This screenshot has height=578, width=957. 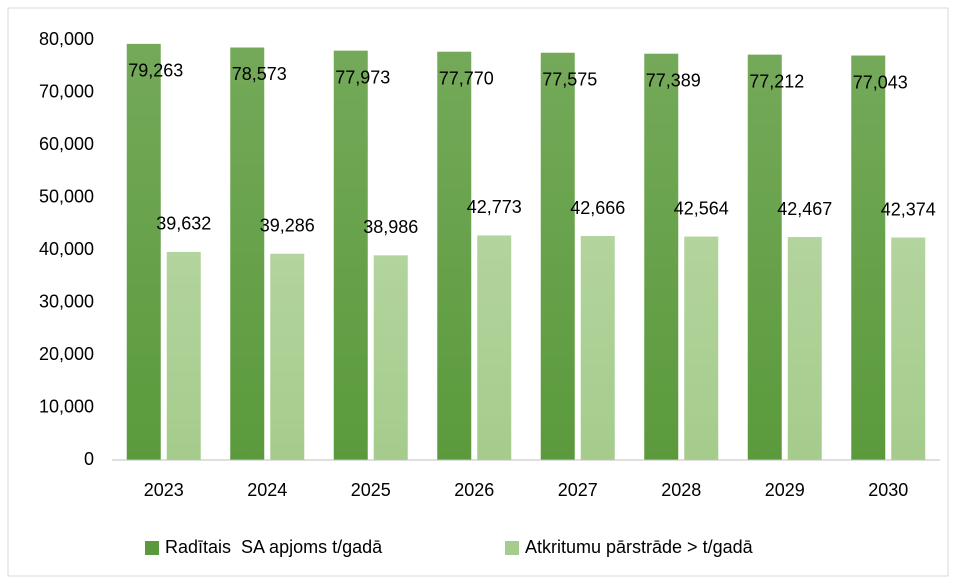 What do you see at coordinates (908, 209) in the screenshot?
I see `data-label: 42,374` at bounding box center [908, 209].